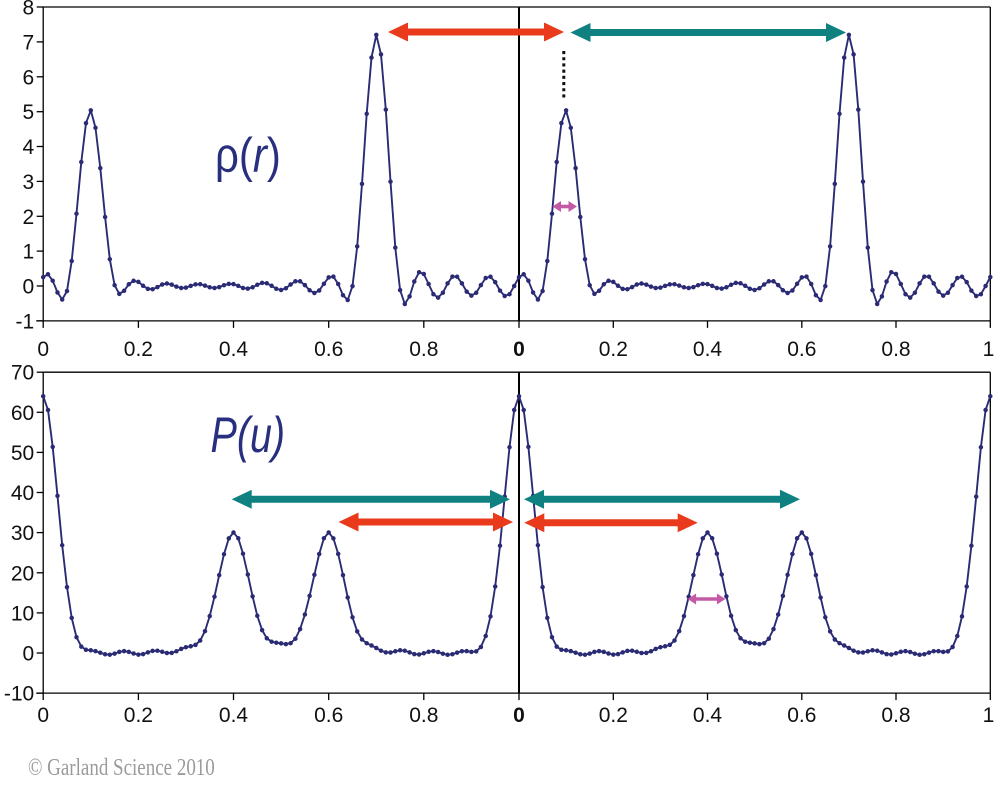 This screenshot has width=1000, height=799. What do you see at coordinates (29, 77) in the screenshot?
I see `svg-text: 6` at bounding box center [29, 77].